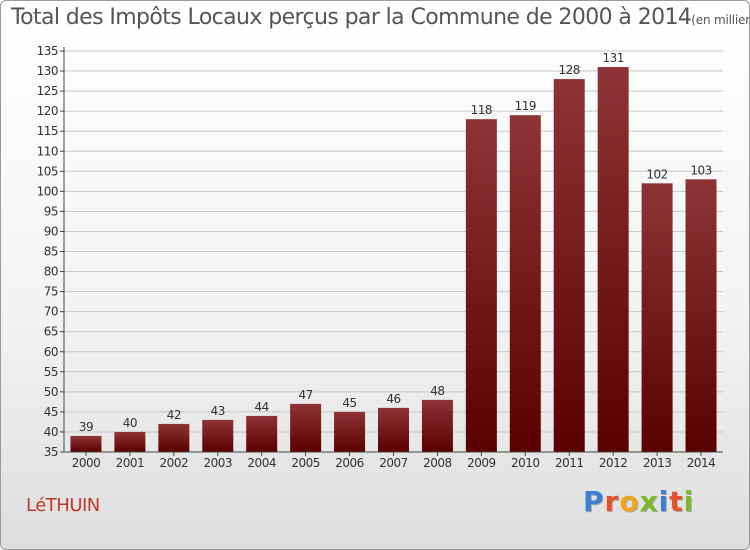  What do you see at coordinates (305, 463) in the screenshot?
I see `x-tick-label: 2005` at bounding box center [305, 463].